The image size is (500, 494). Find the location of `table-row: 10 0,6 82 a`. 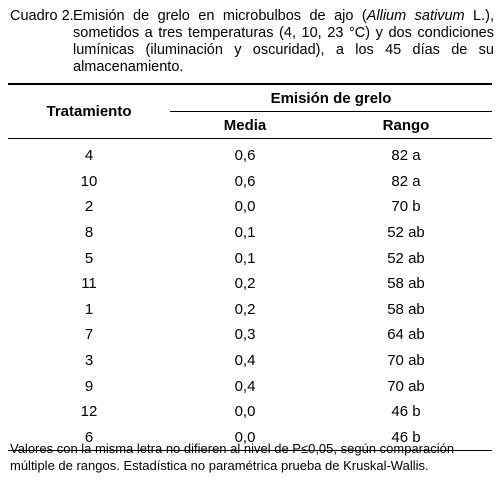

table-row: 10 0,6 82 a is located at coordinates (250, 182).